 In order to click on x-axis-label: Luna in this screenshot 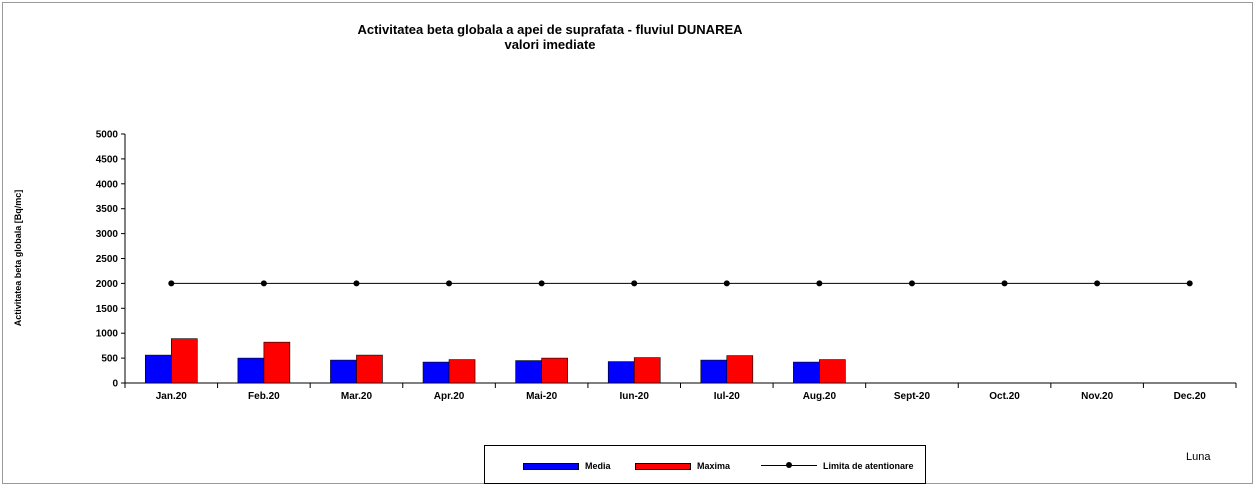, I will do `click(1198, 457)`.